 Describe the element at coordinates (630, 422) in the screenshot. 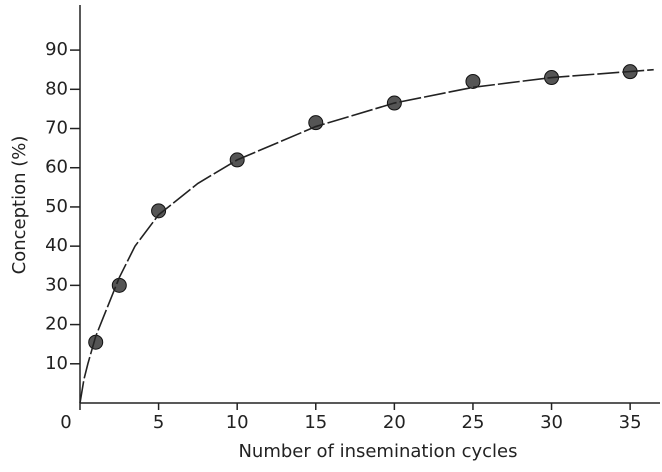

I see `x-tick-label: 35` at that location.